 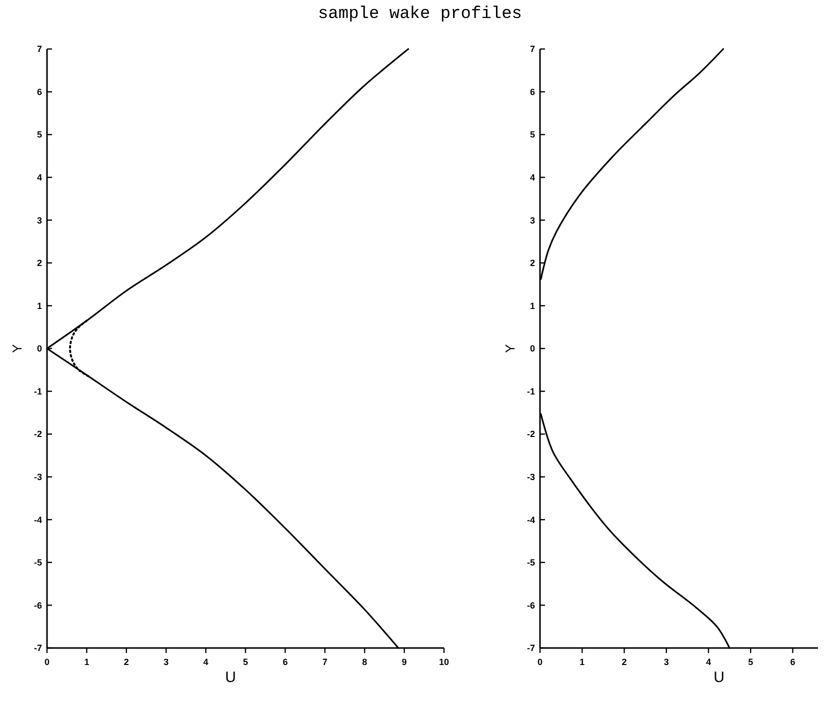 What do you see at coordinates (404, 662) in the screenshot?
I see `x-tick-label: 9` at bounding box center [404, 662].